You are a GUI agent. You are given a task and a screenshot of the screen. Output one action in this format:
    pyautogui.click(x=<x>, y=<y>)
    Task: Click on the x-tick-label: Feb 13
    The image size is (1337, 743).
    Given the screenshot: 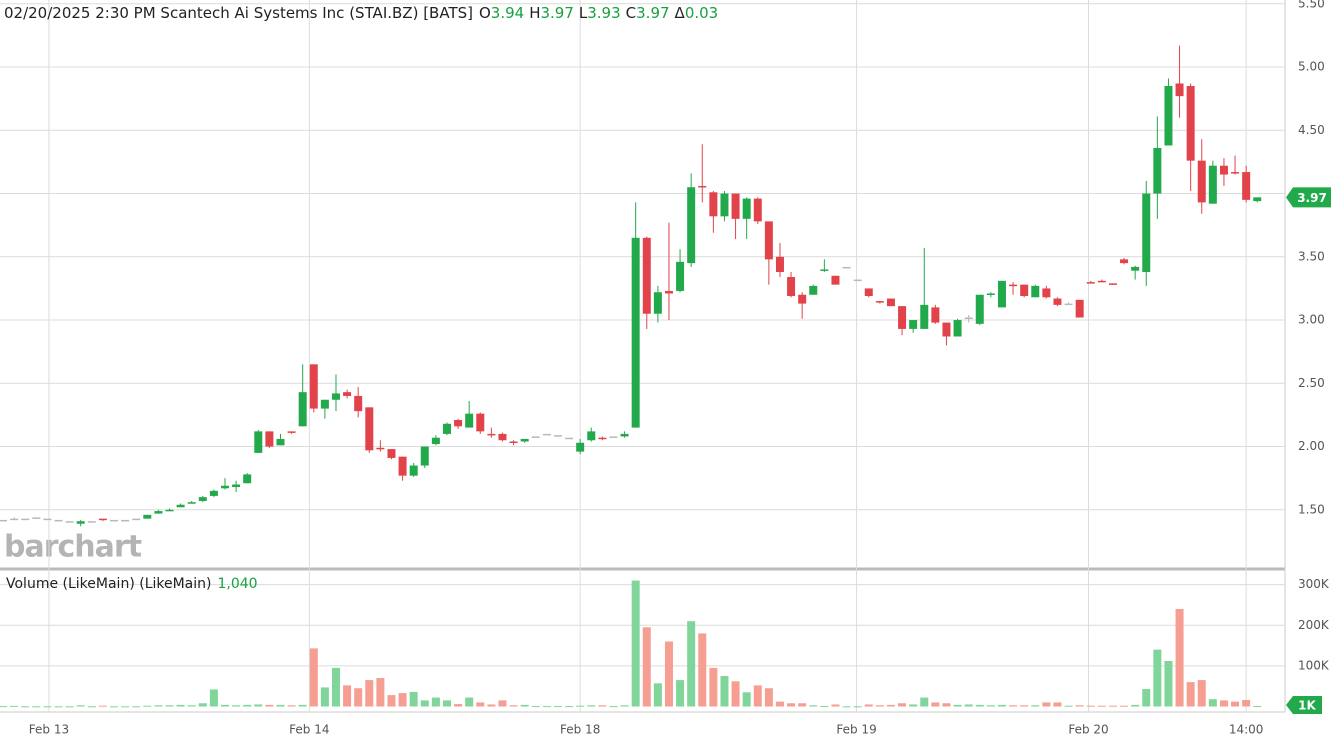 What is the action you would take?
    pyautogui.click(x=49, y=730)
    